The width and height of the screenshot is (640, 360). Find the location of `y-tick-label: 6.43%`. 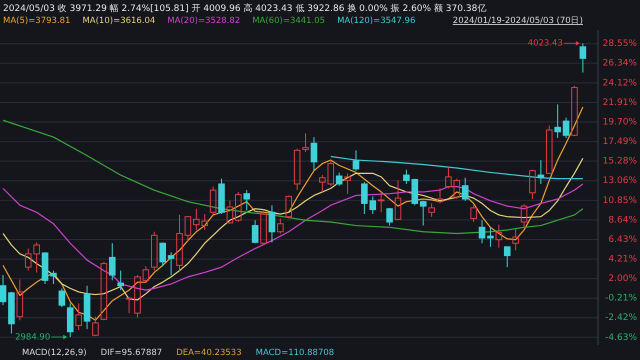

y-tick-label: 6.43% is located at coordinates (623, 239).